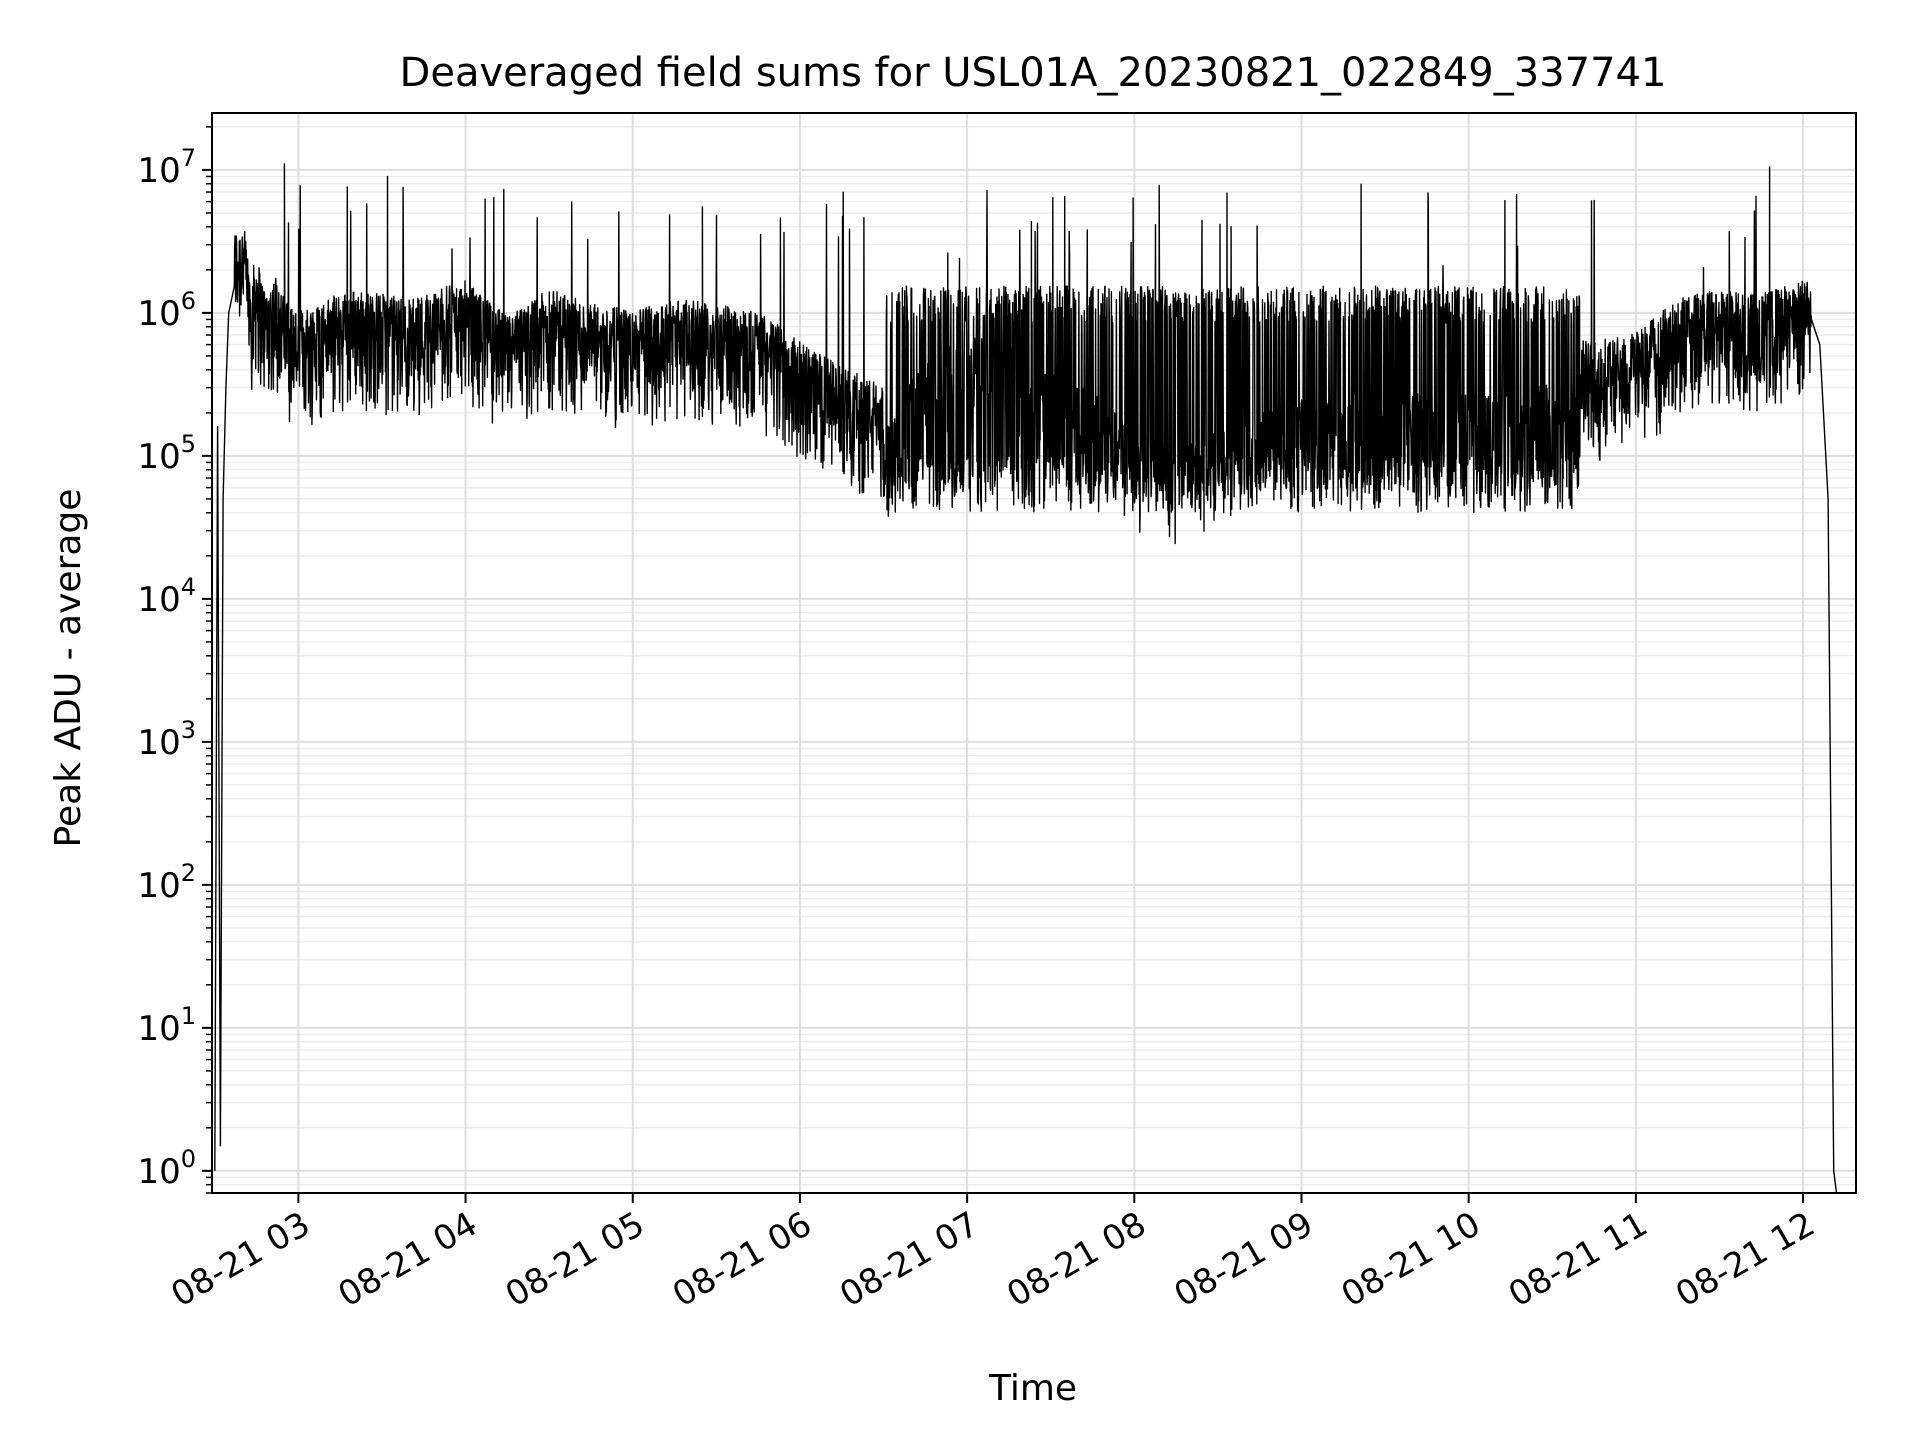  What do you see at coordinates (1745, 1259) in the screenshot?
I see `x-tick-label: 08-21 12` at bounding box center [1745, 1259].